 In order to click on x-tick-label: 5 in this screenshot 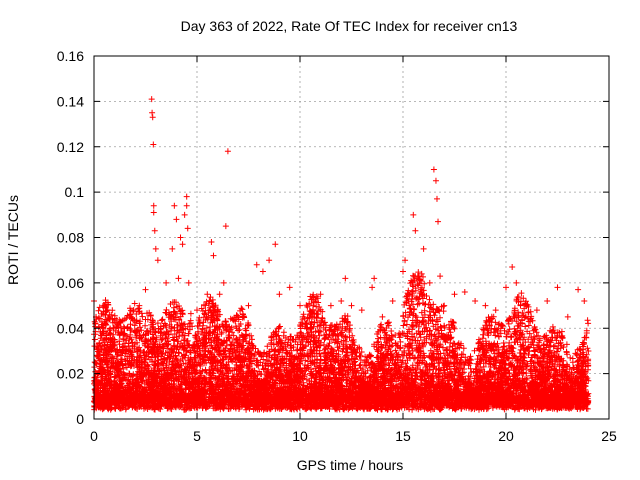, I will do `click(197, 436)`.